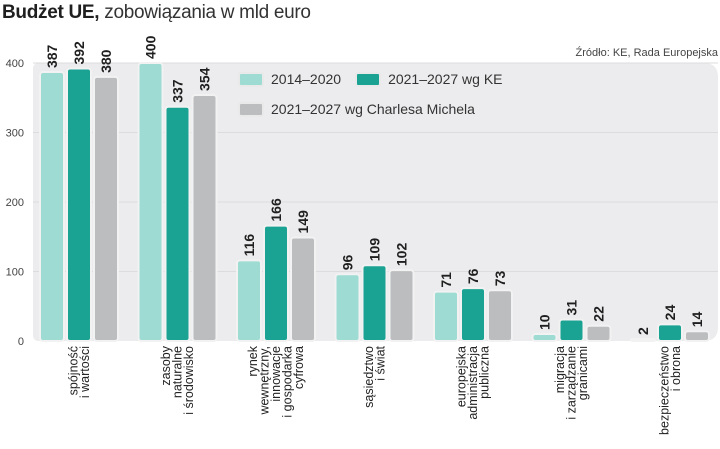 Image resolution: width=720 pixels, height=449 pixels. I want to click on legend-swatch-2021-2027-michel, so click(251, 109).